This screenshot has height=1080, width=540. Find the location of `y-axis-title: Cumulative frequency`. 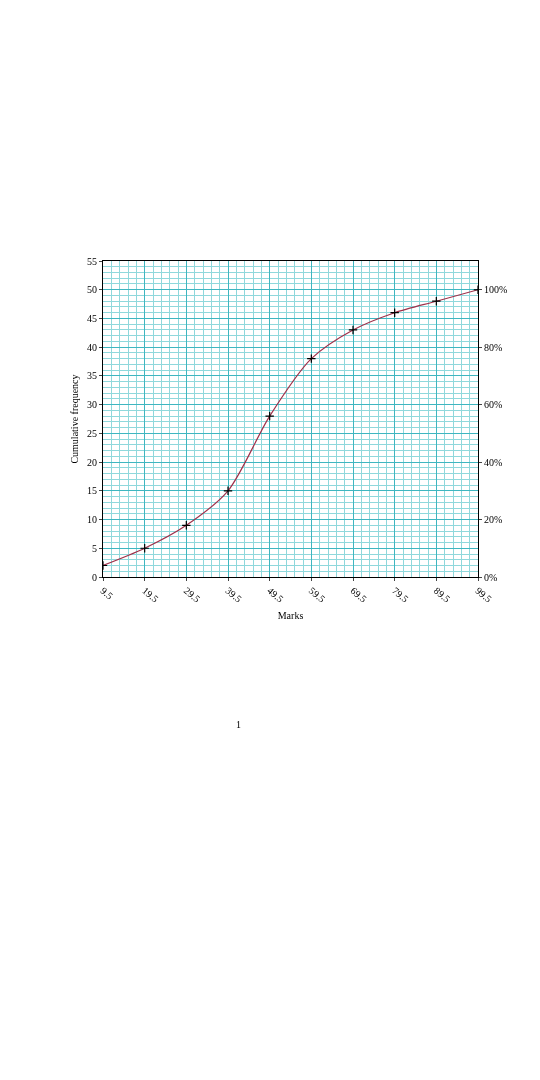

y-axis-title: Cumulative frequency is located at coordinates (74, 419).